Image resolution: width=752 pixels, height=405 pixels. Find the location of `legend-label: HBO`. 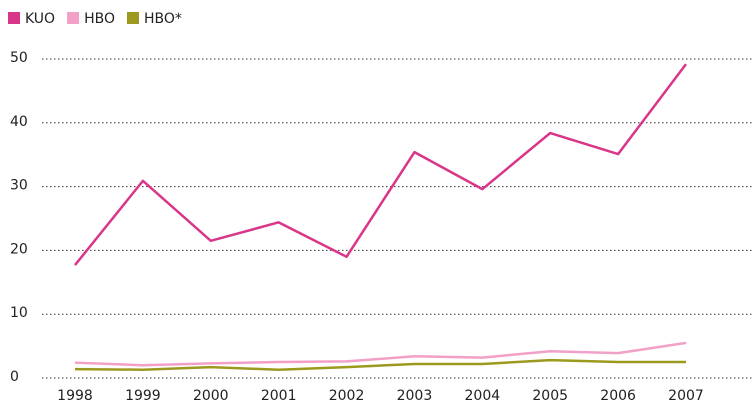

legend-label: HBO is located at coordinates (99, 19).